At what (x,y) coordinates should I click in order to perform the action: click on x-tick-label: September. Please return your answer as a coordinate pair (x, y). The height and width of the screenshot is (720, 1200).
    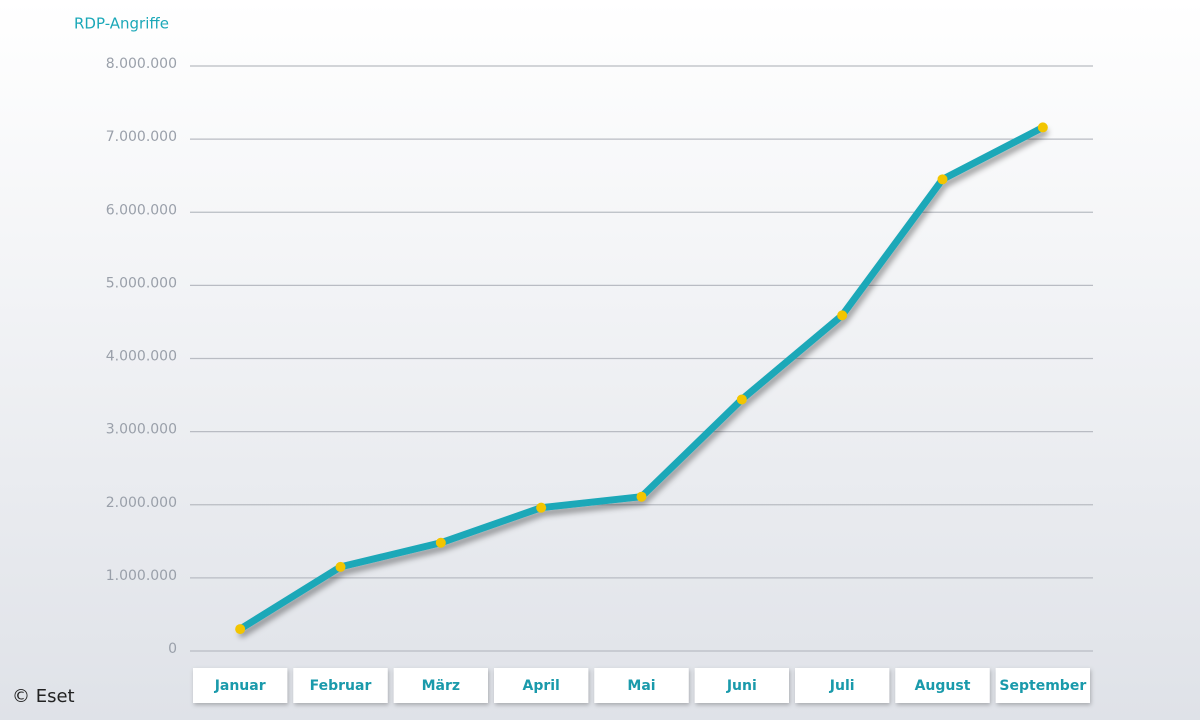
    Looking at the image, I should click on (1042, 686).